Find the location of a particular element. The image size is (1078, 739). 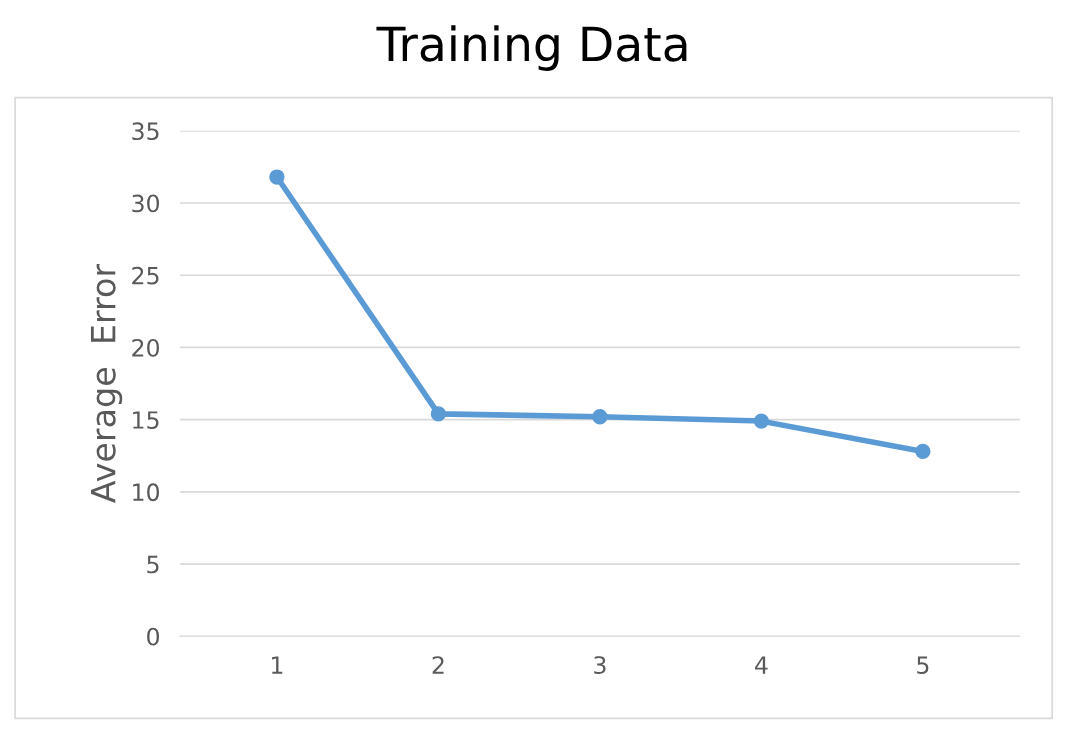

y-tick-label: 35 is located at coordinates (145, 131).